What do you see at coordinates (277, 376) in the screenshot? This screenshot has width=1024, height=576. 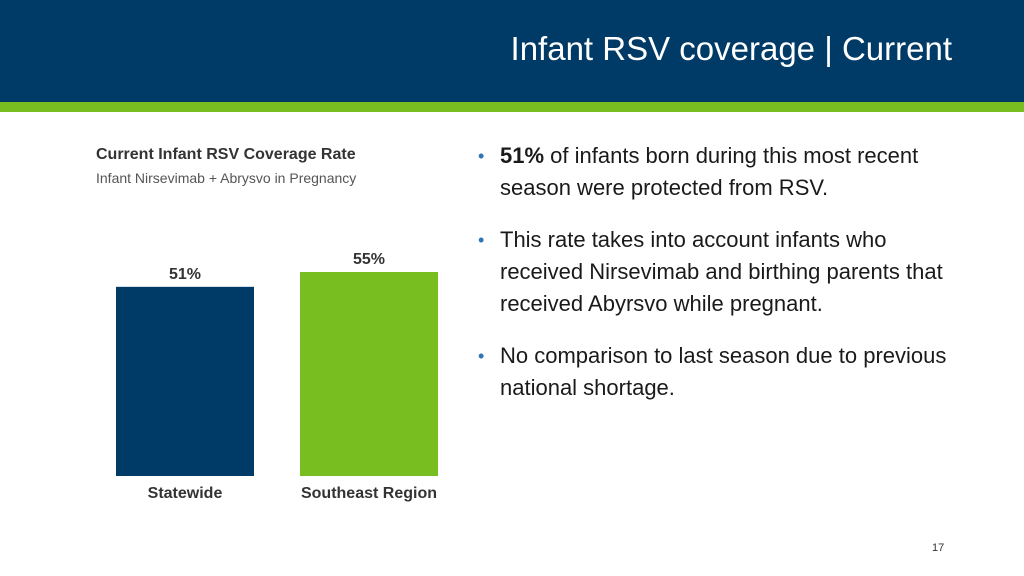 I see `coverage-bar-chart: 51% Statewide 55% Southeast Region` at bounding box center [277, 376].